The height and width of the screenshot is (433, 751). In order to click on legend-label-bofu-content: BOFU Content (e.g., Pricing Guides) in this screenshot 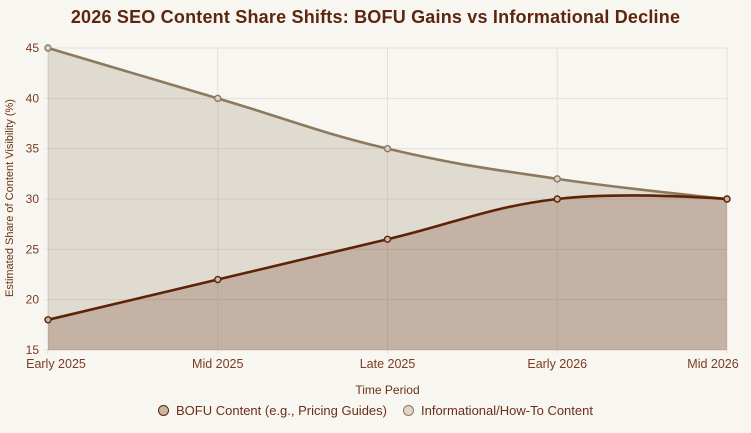, I will do `click(281, 410)`.